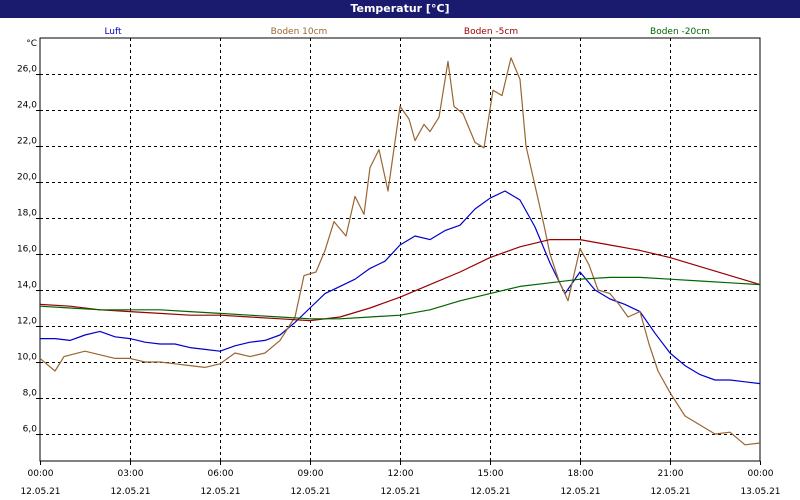 The width and height of the screenshot is (800, 500). What do you see at coordinates (27, 322) in the screenshot?
I see `y-tick-label: 12,0` at bounding box center [27, 322].